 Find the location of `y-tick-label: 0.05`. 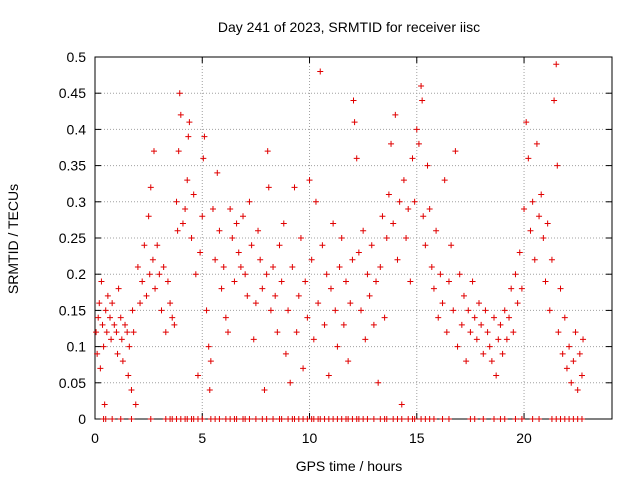

y-tick-label: 0.05 is located at coordinates (72, 383).